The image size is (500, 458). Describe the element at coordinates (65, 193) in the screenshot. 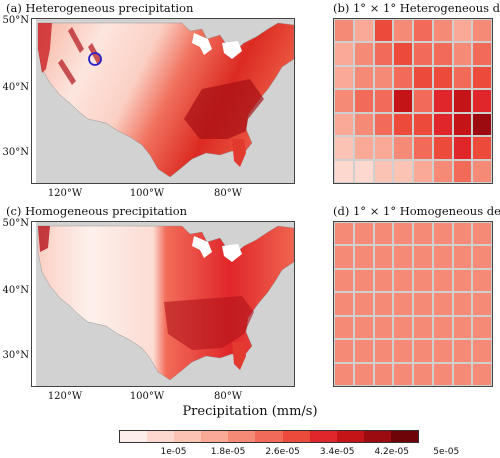

I see `panel-a-lon-120: 120°W` at that location.